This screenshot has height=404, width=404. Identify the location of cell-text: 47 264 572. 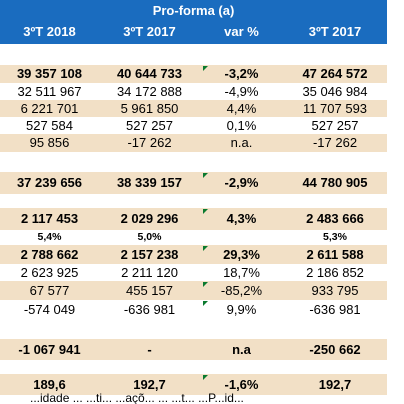
(335, 73).